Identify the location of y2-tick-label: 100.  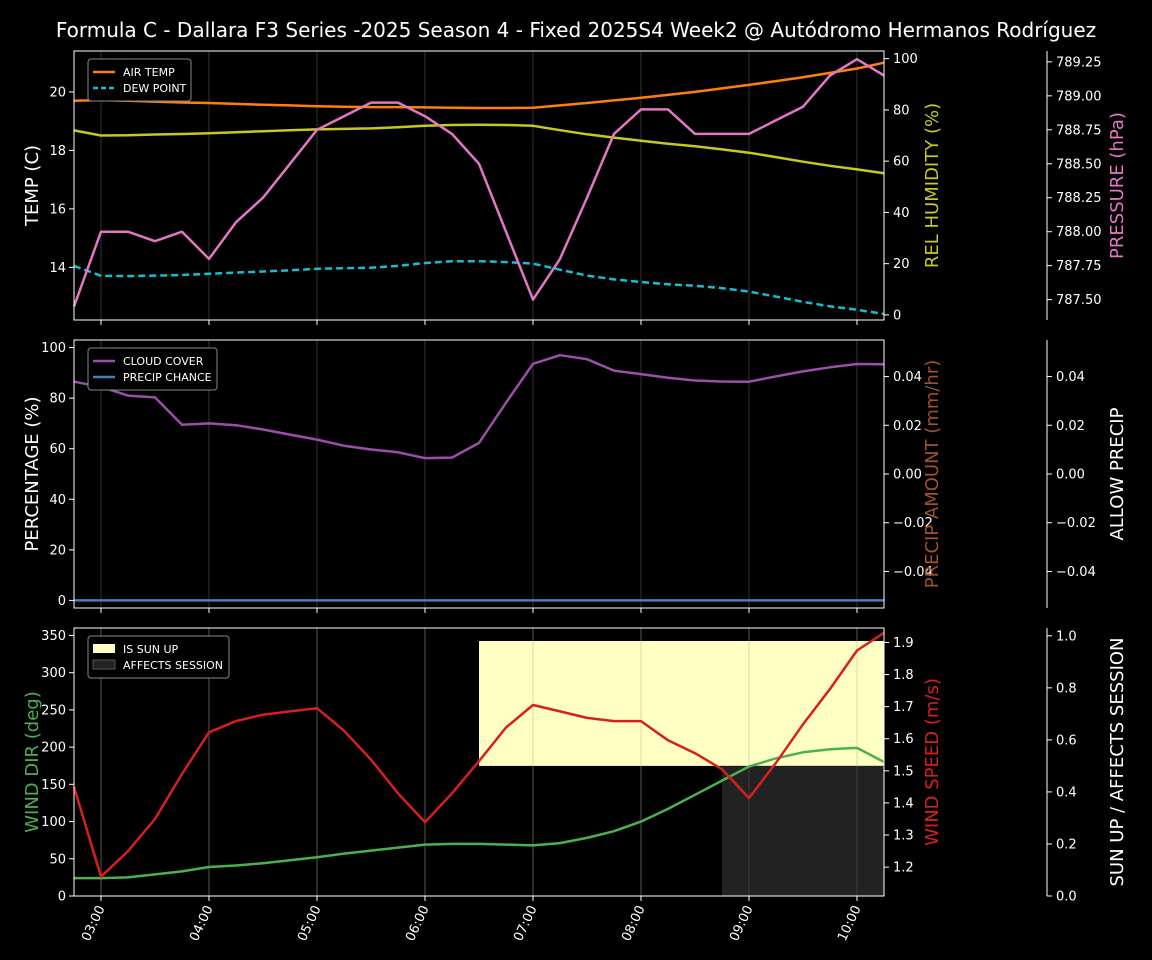
(905, 59).